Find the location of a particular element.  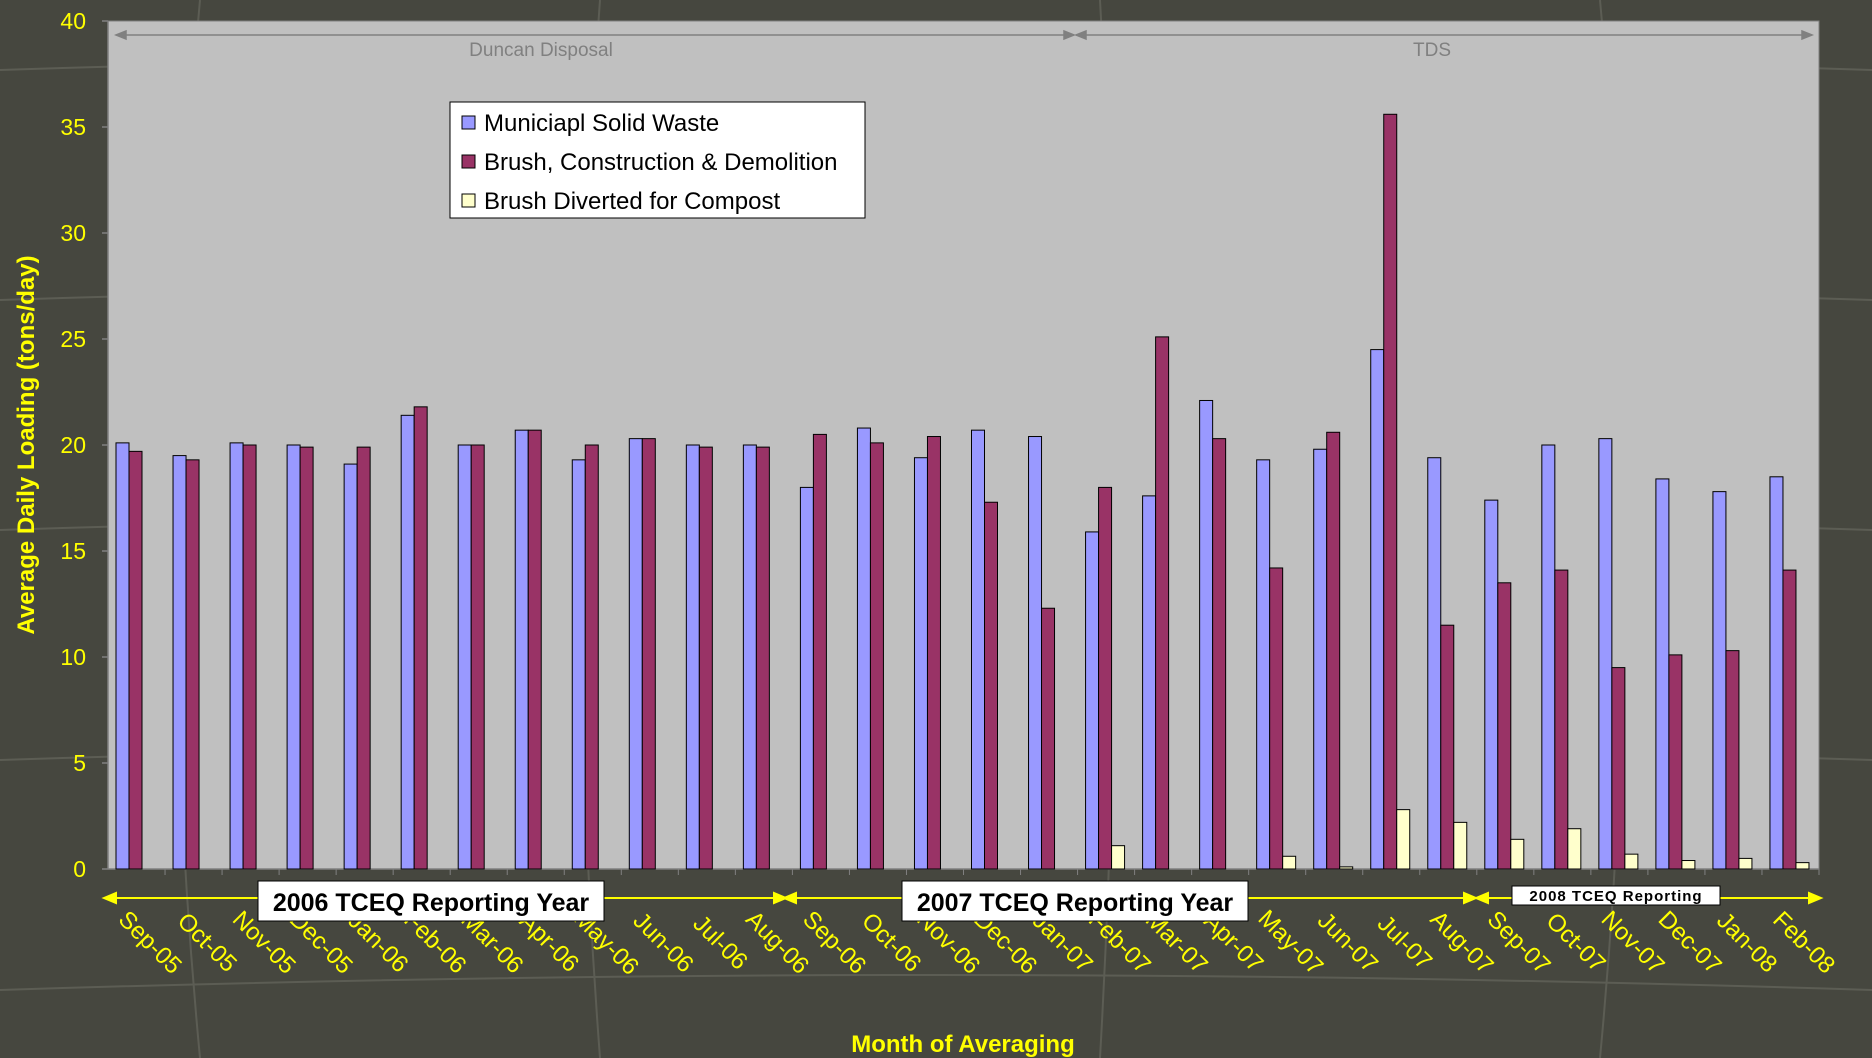

svg-text: 2006 TCEQ Reporting Year is located at coordinates (431, 903).